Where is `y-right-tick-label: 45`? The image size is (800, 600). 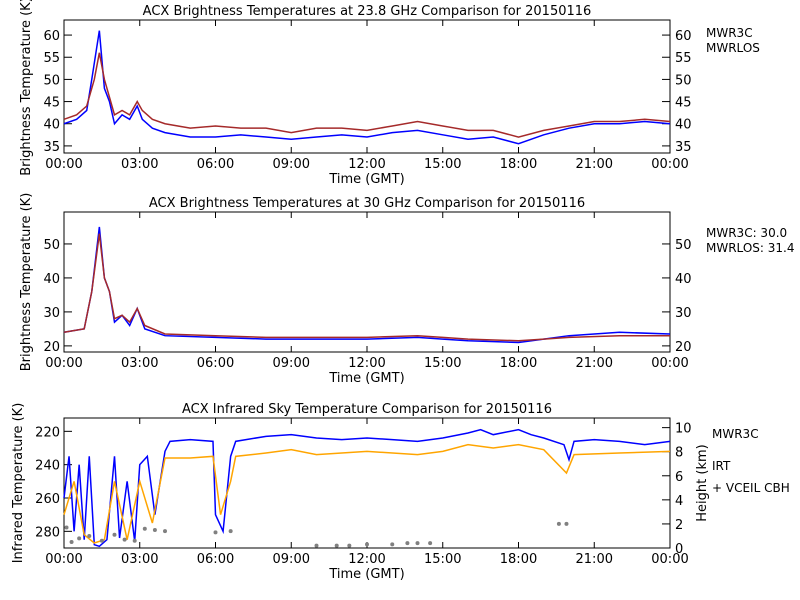
y-right-tick-label: 45 is located at coordinates (683, 103).